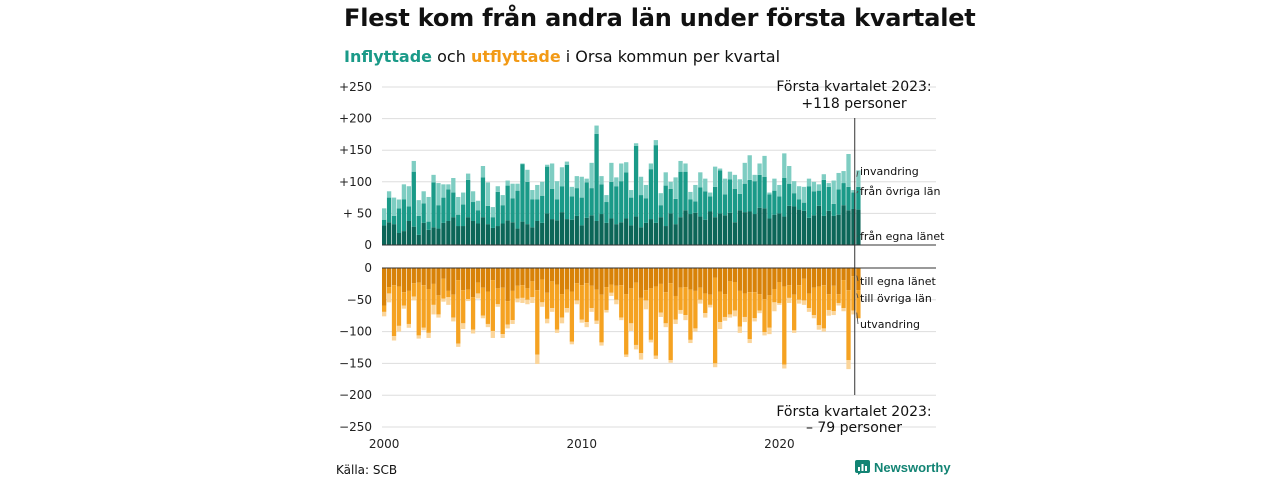 The height and width of the screenshot is (480, 1280). I want to click on y-tick-label-bottom: −100, so click(355, 332).